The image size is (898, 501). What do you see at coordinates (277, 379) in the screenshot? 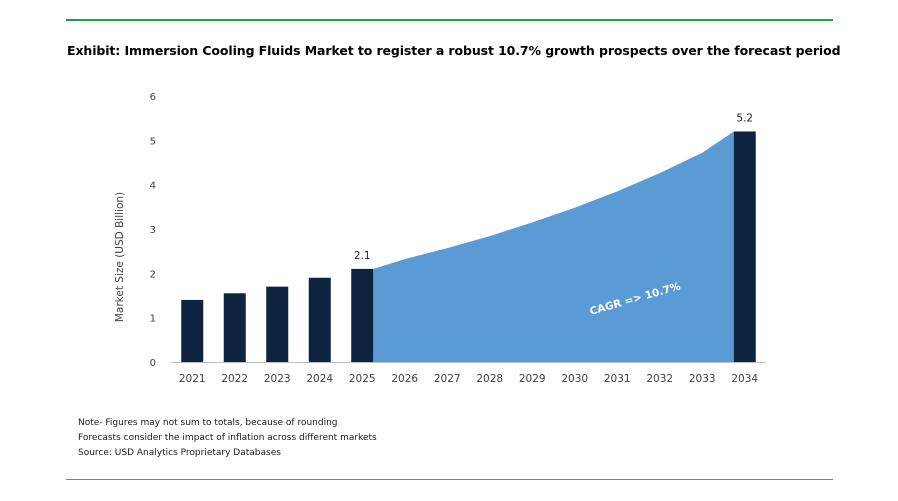
I see `x-tick-label-2023: 2023` at bounding box center [277, 379].